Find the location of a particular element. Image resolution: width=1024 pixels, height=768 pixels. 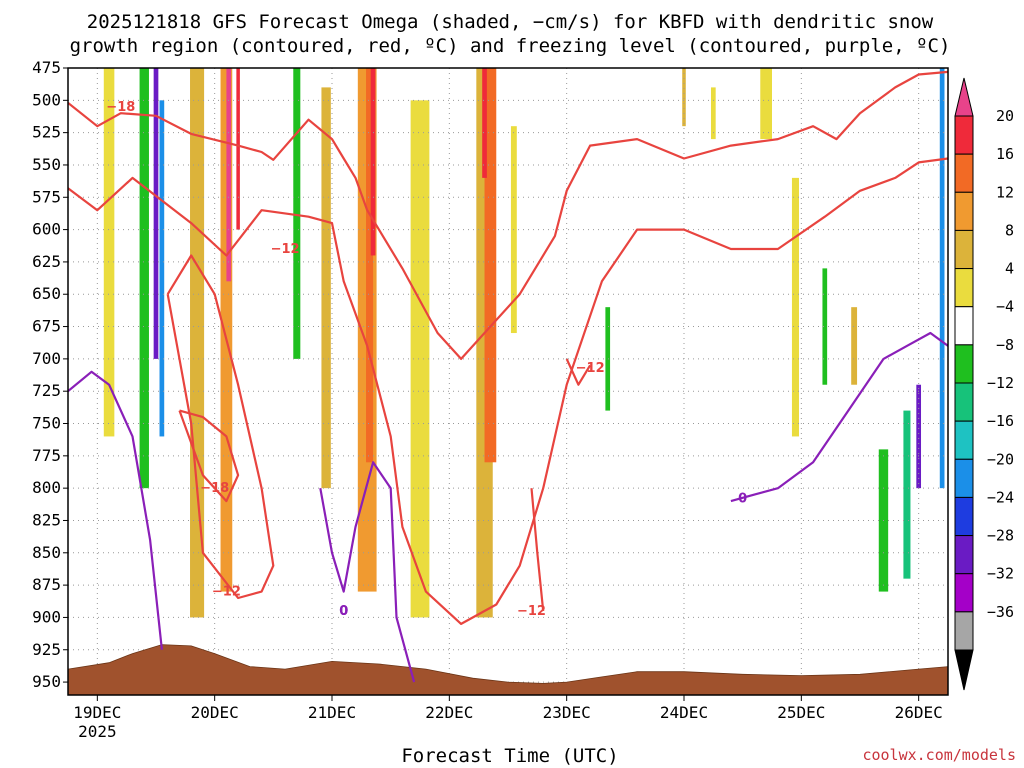

dendritic-contour-label-5: −12 is located at coordinates (590, 368).